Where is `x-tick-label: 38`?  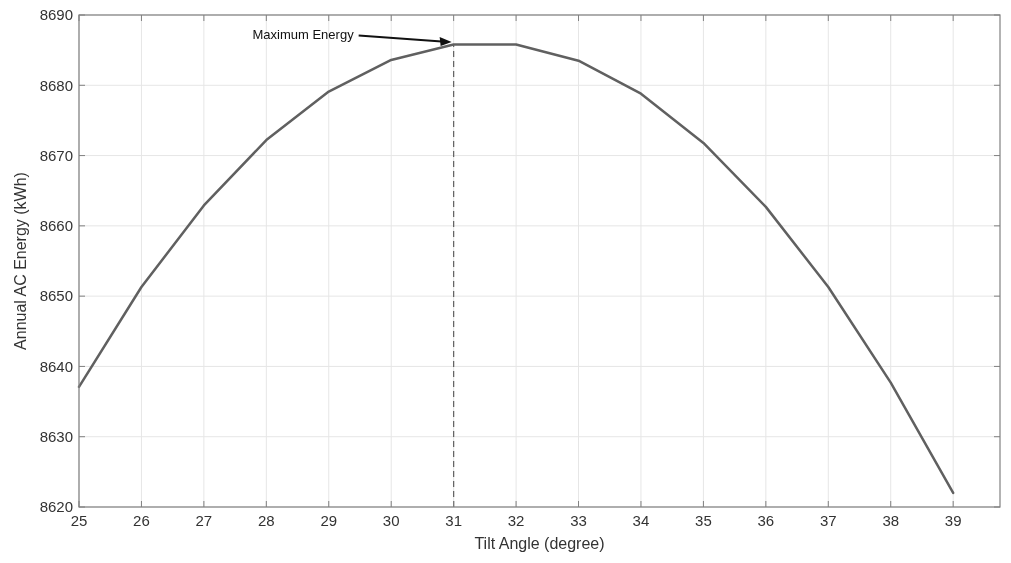 x-tick-label: 38 is located at coordinates (891, 520).